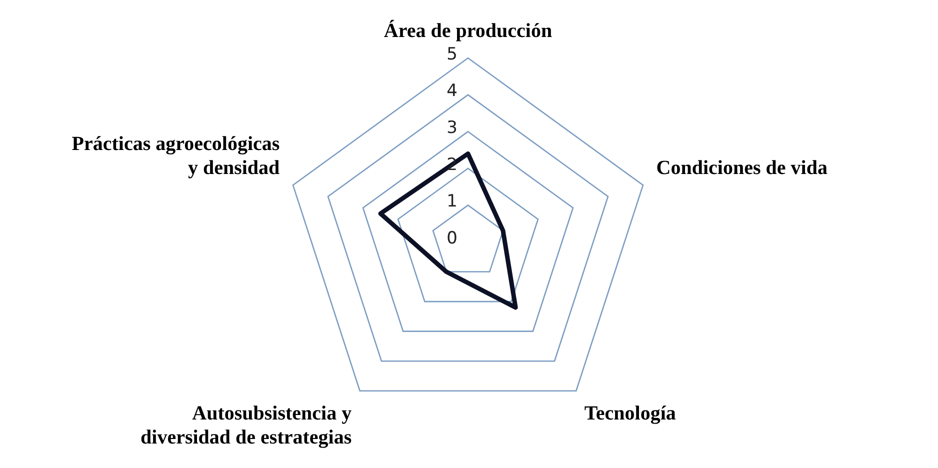 The height and width of the screenshot is (468, 938). Describe the element at coordinates (468, 30) in the screenshot. I see `spoke-label: Área de producción` at that location.